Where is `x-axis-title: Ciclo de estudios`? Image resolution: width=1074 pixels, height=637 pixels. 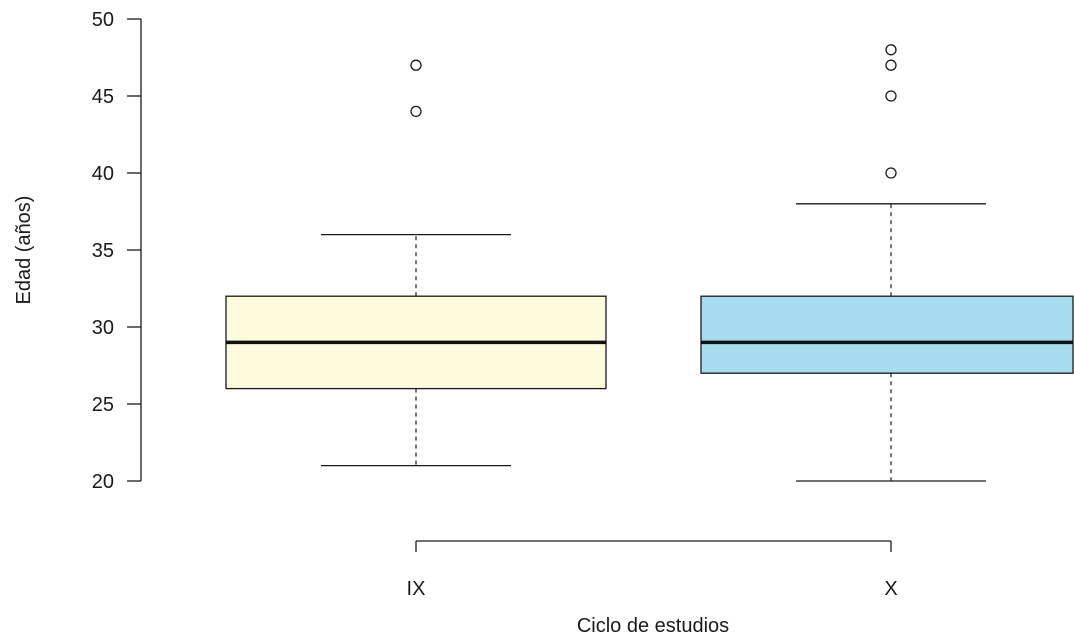
x-axis-title: Ciclo de estudios is located at coordinates (653, 626).